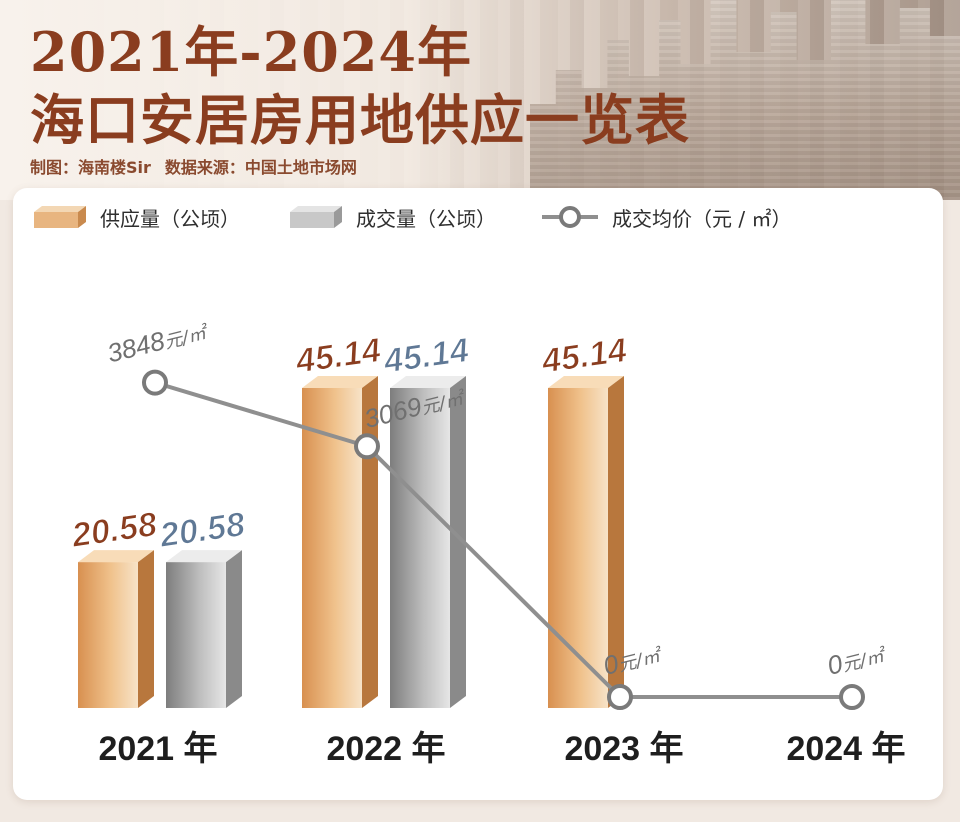  Describe the element at coordinates (90, 167) in the screenshot. I see `credit-maker: 制图：海南楼Sir` at that location.